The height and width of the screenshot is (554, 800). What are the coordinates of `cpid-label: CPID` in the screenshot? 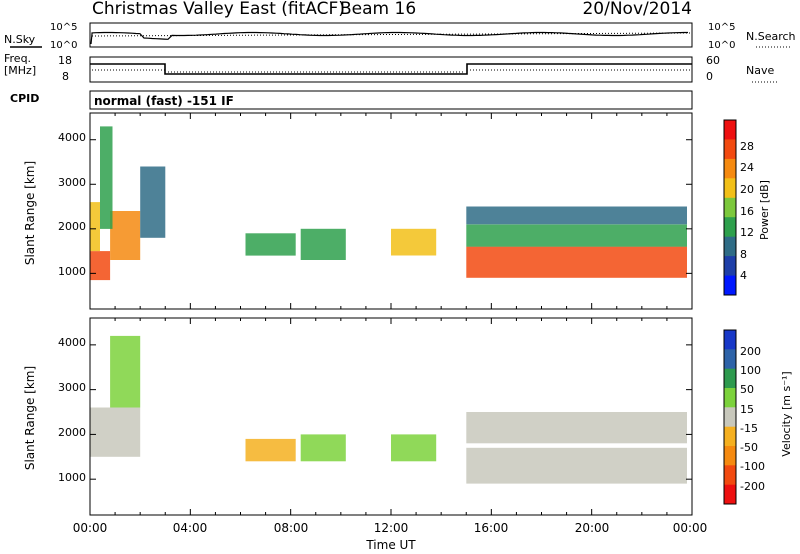 It's located at (24, 98).